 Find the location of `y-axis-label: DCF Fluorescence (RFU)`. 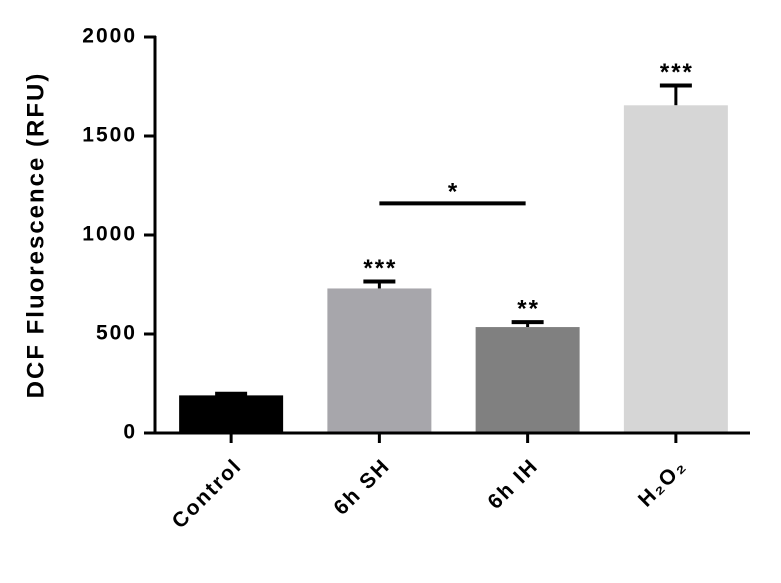

y-axis-label: DCF Fluorescence (RFU) is located at coordinates (35, 235).